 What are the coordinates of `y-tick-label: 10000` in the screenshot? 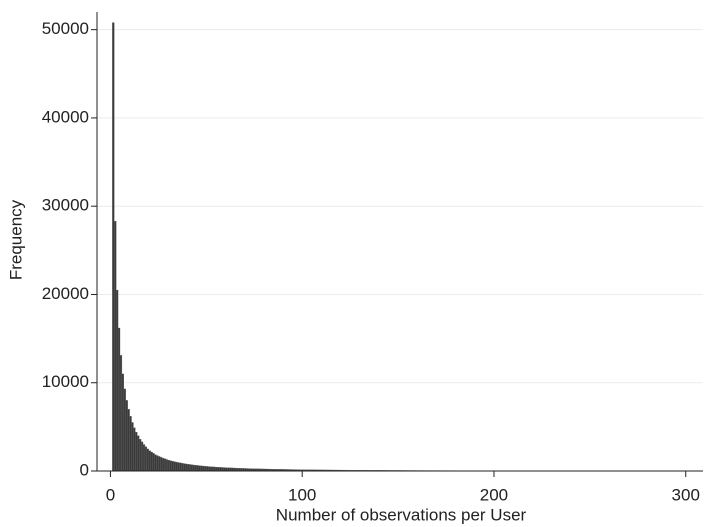 It's located at (65, 381).